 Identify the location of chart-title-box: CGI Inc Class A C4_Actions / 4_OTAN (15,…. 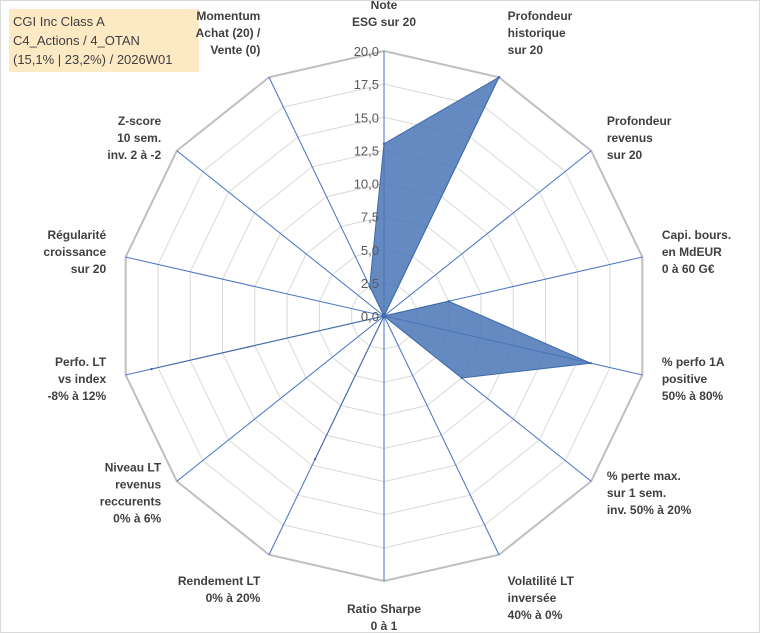
(104, 40).